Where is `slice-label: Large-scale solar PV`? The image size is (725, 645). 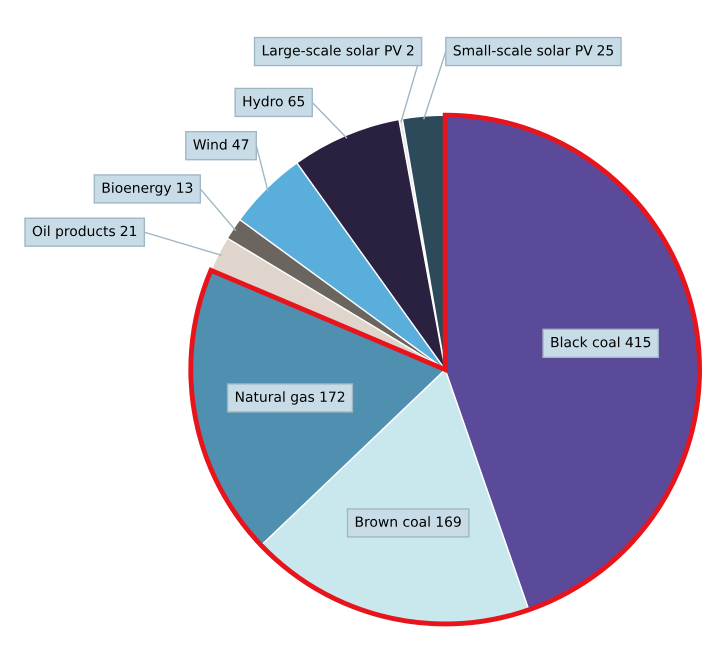 slice-label: Large-scale solar PV is located at coordinates (332, 51).